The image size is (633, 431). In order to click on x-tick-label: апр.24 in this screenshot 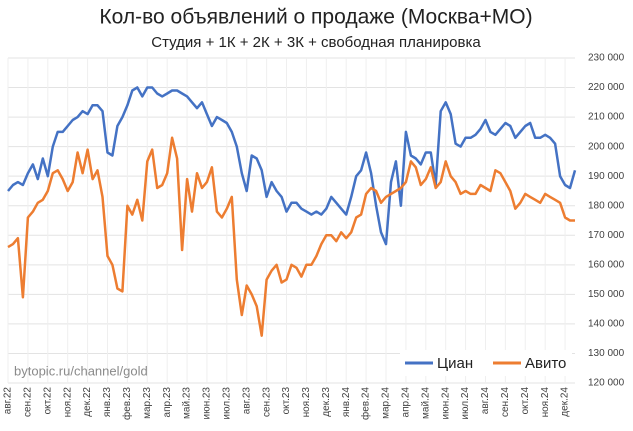, I will do `click(406, 402)`.